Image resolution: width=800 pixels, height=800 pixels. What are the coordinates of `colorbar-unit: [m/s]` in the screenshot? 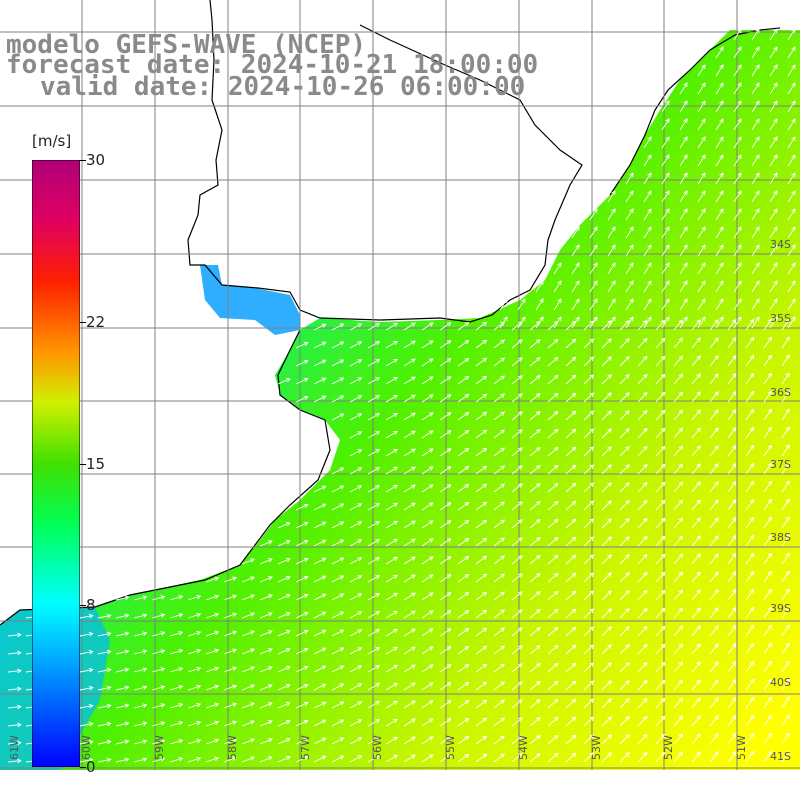 It's located at (52, 141).